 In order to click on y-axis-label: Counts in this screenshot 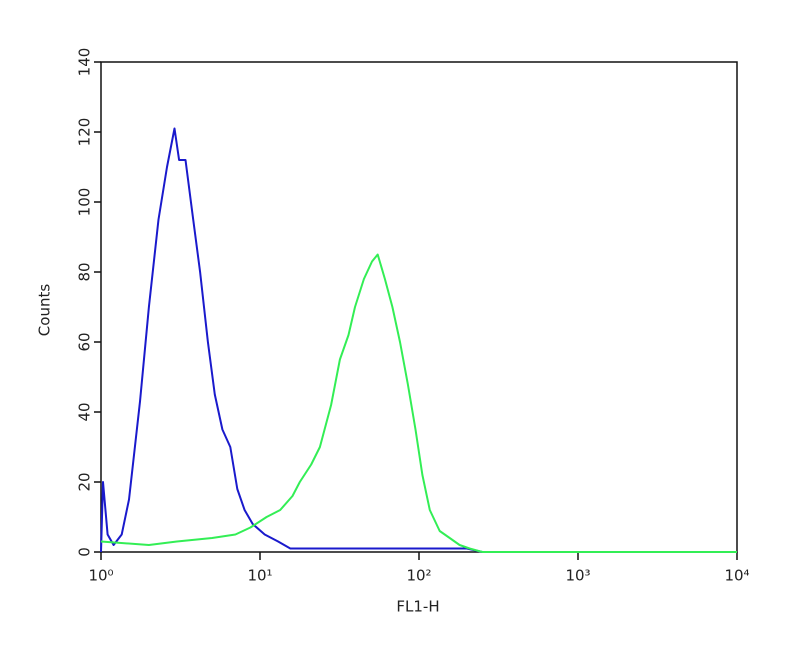, I will do `click(45, 310)`.